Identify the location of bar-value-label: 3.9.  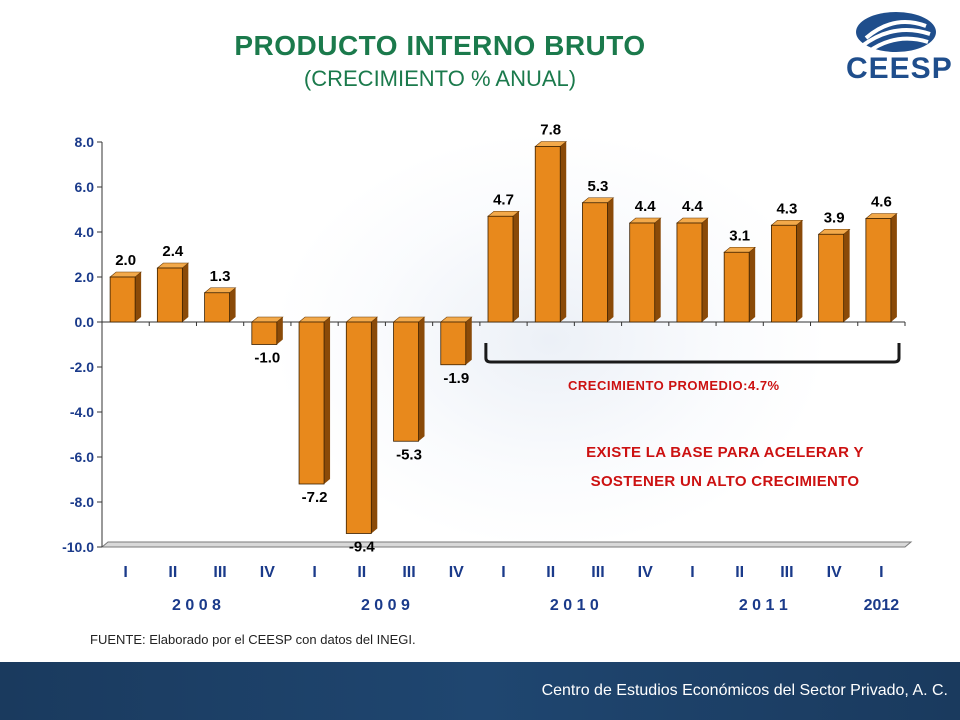
(834, 217).